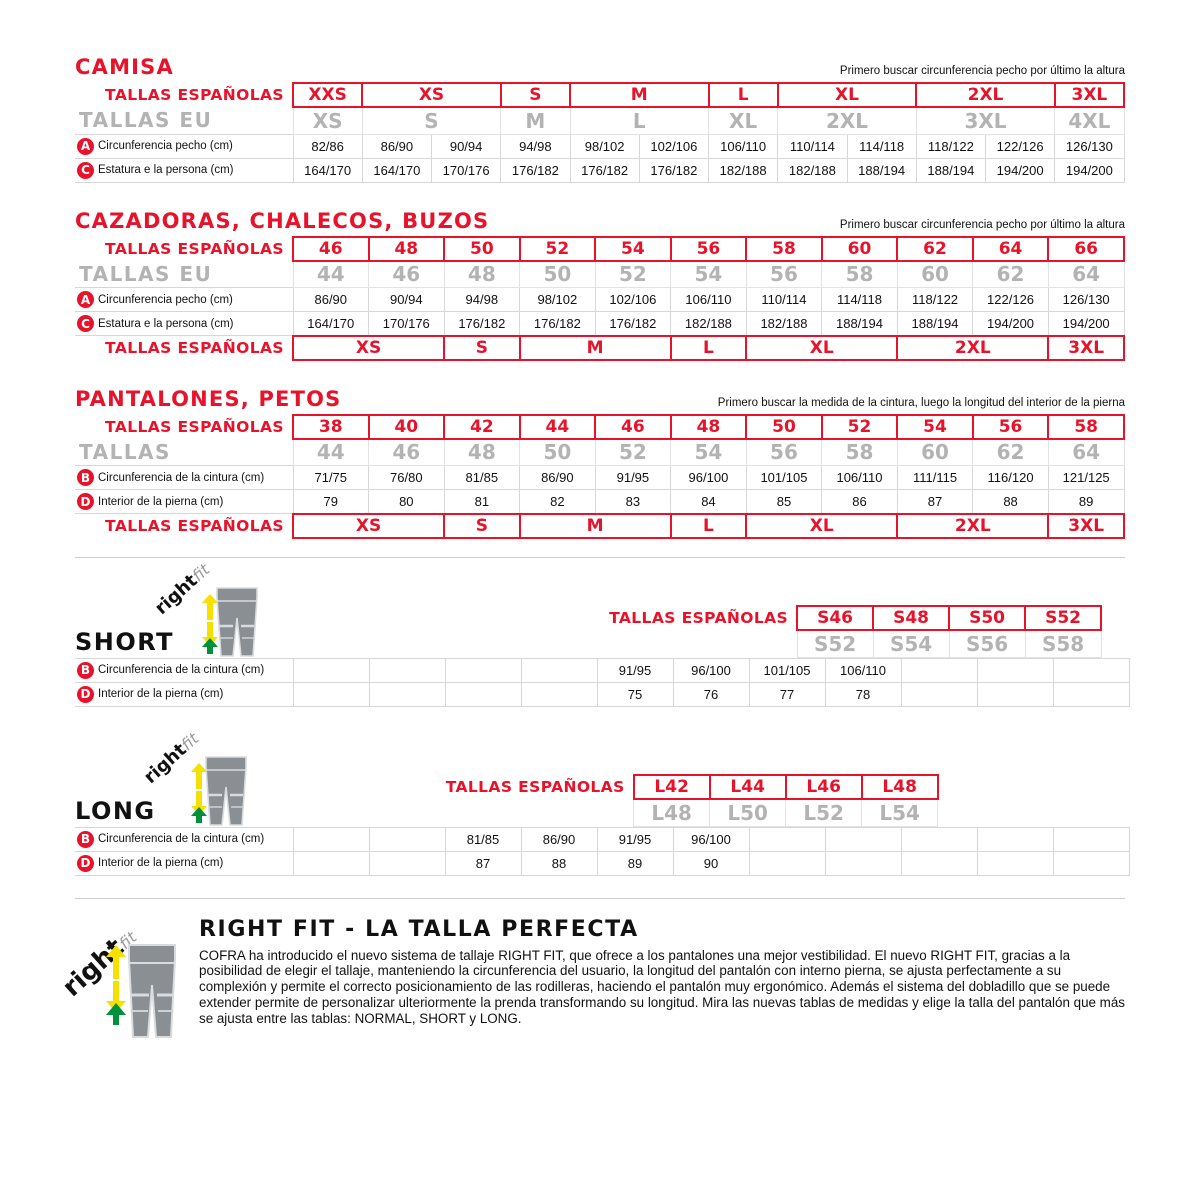 The width and height of the screenshot is (1200, 1200). I want to click on size-cell-eu: 64, so click(1086, 452).